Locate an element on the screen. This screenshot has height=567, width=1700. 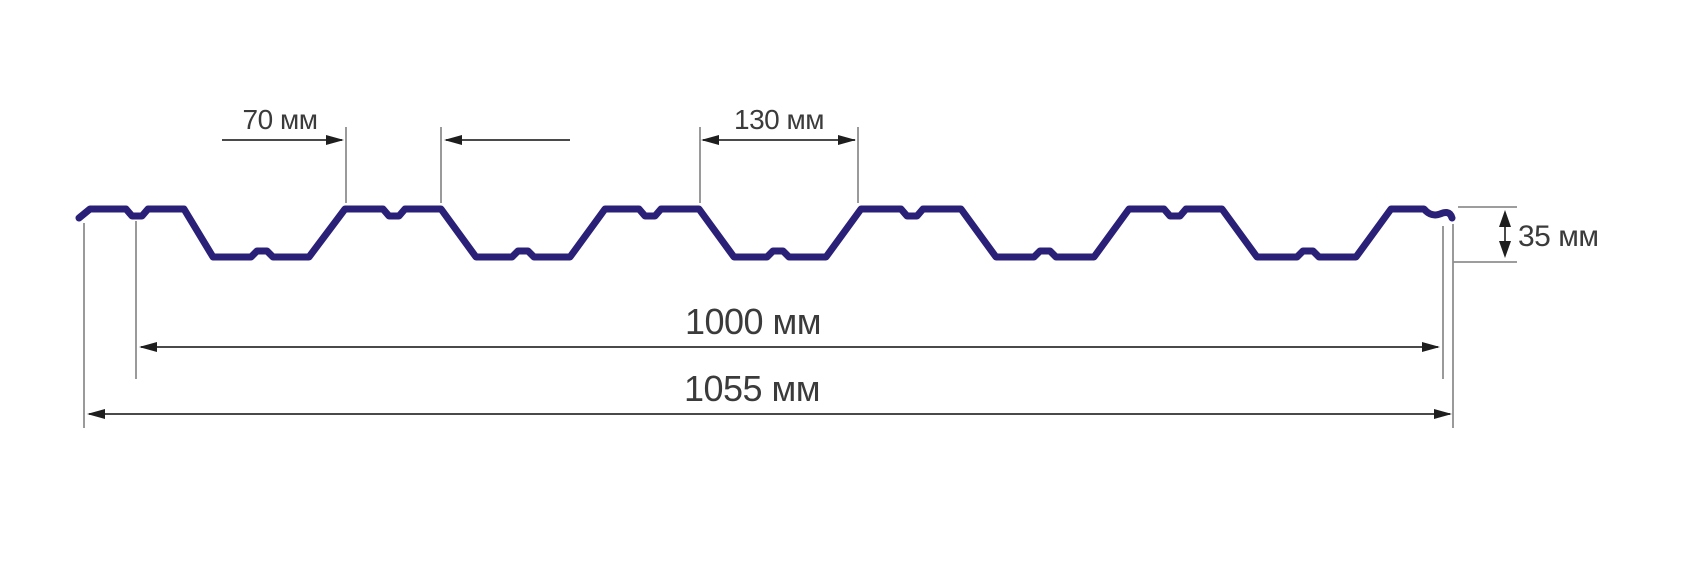
dimension-crest-width: 70 мм is located at coordinates (396, 153).